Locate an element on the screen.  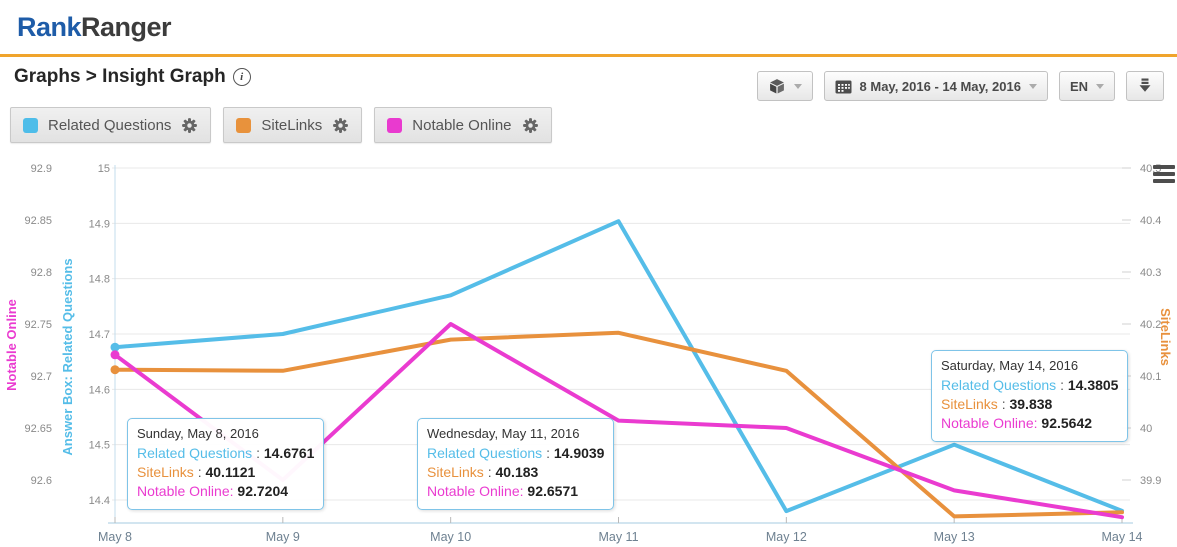
page-title: Graphs > Insight Graph i is located at coordinates (132, 77).